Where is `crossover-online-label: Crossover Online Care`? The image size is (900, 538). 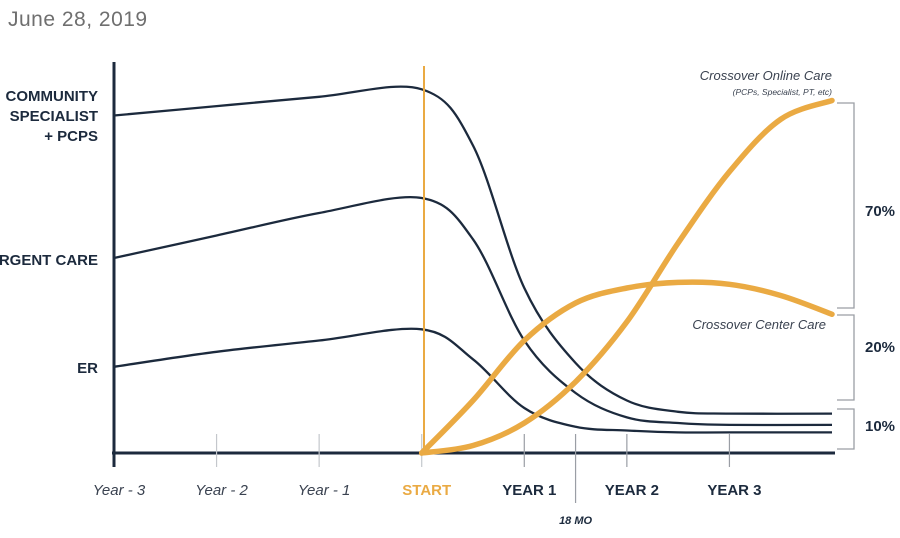 crossover-online-label: Crossover Online Care is located at coordinates (766, 75).